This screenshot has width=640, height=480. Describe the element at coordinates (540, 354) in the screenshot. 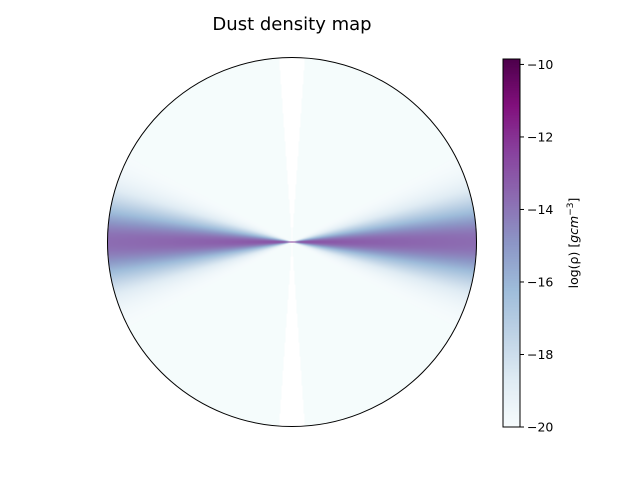

I see `colorbar-tick-label: −18` at that location.